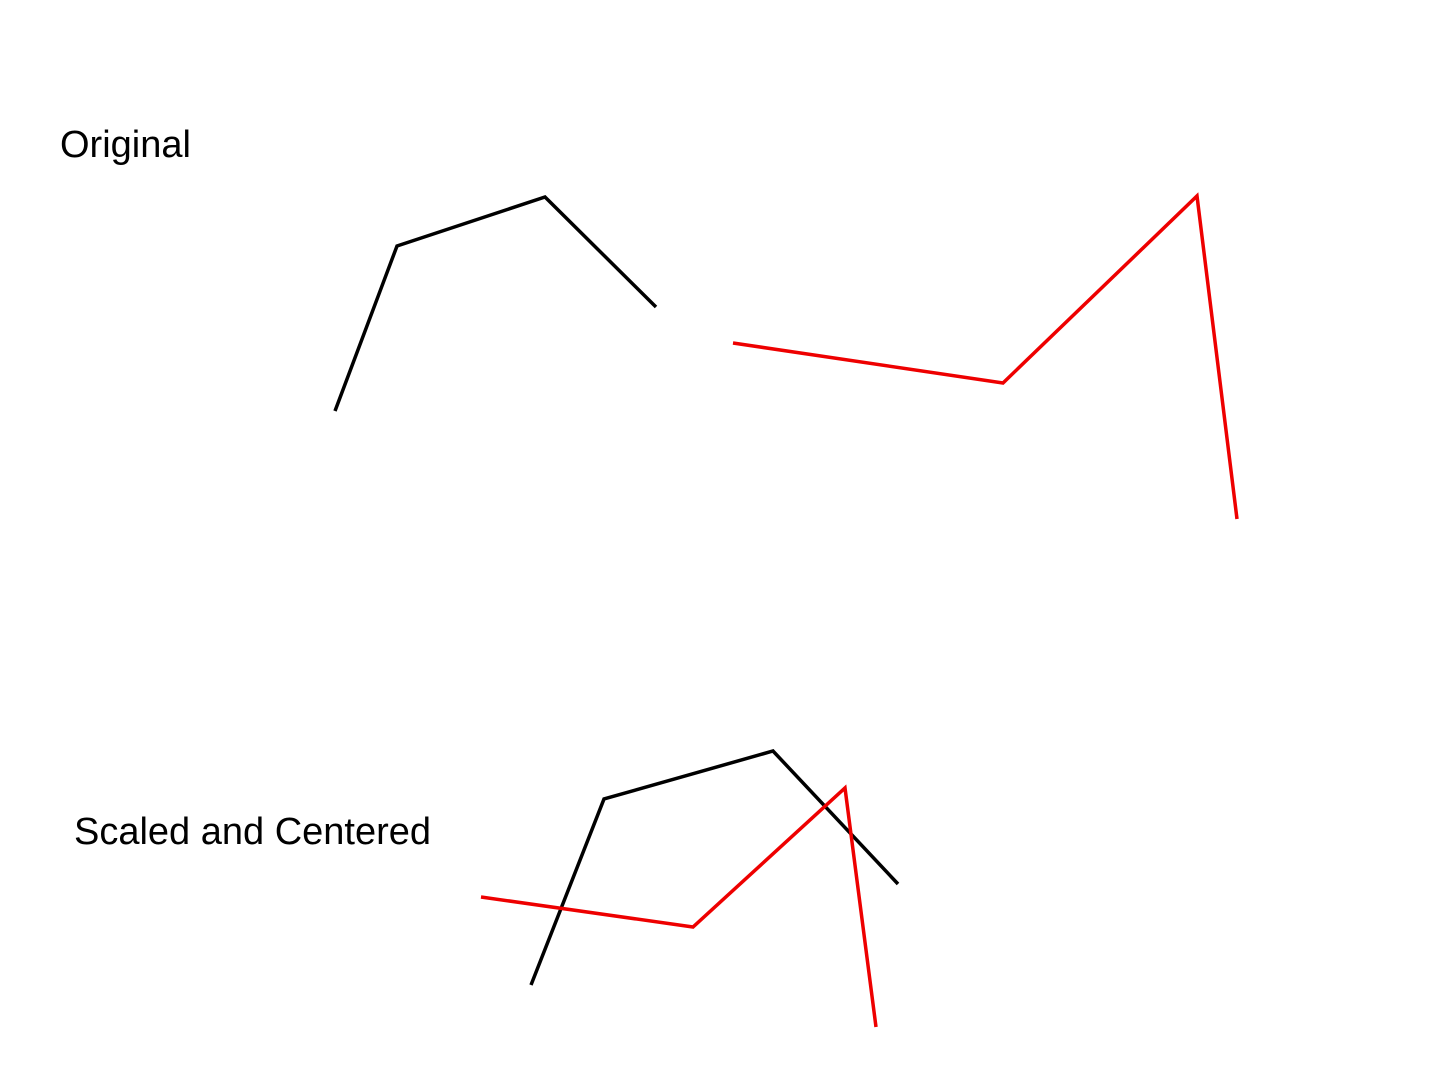 This screenshot has height=1080, width=1440. Describe the element at coordinates (495, 303) in the screenshot. I see `original-black-polyline` at that location.